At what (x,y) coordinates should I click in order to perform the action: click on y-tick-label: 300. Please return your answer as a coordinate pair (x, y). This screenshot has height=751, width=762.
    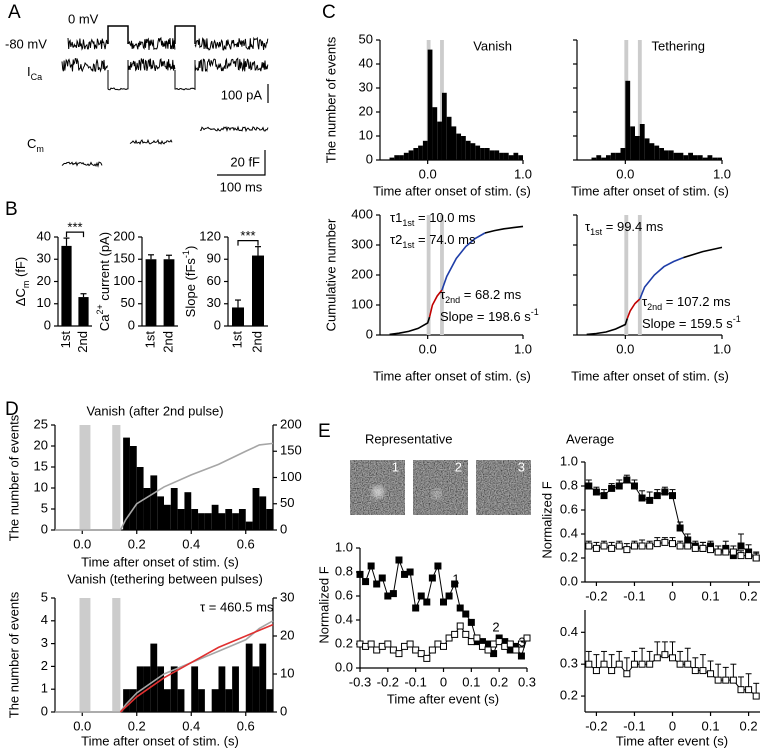
    Looking at the image, I should click on (362, 243).